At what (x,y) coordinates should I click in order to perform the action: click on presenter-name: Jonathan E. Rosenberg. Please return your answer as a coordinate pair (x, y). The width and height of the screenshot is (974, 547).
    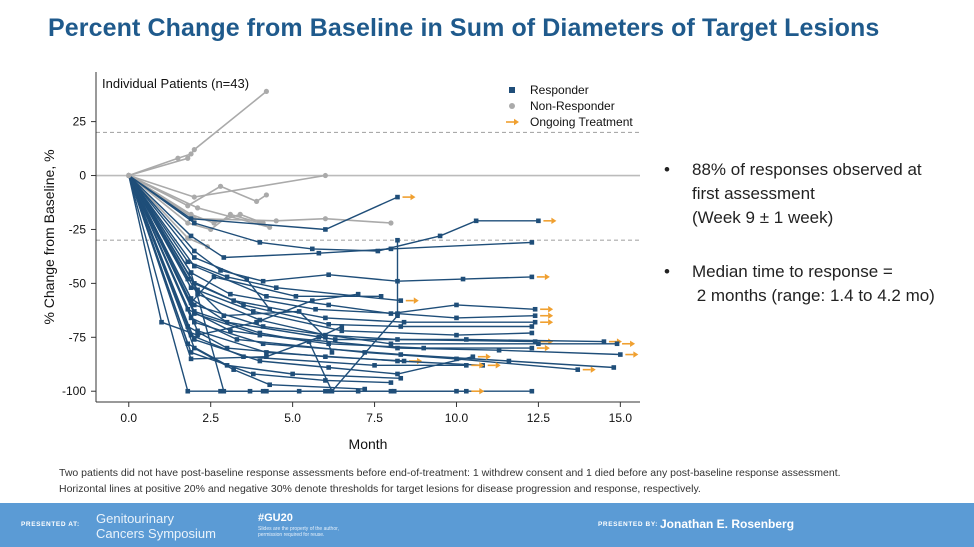
    Looking at the image, I should click on (727, 524).